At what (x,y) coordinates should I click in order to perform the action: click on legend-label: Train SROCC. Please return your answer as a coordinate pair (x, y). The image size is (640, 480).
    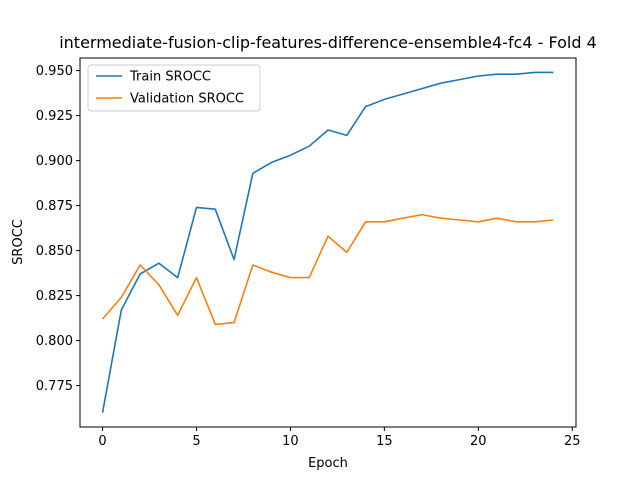
    Looking at the image, I should click on (170, 77).